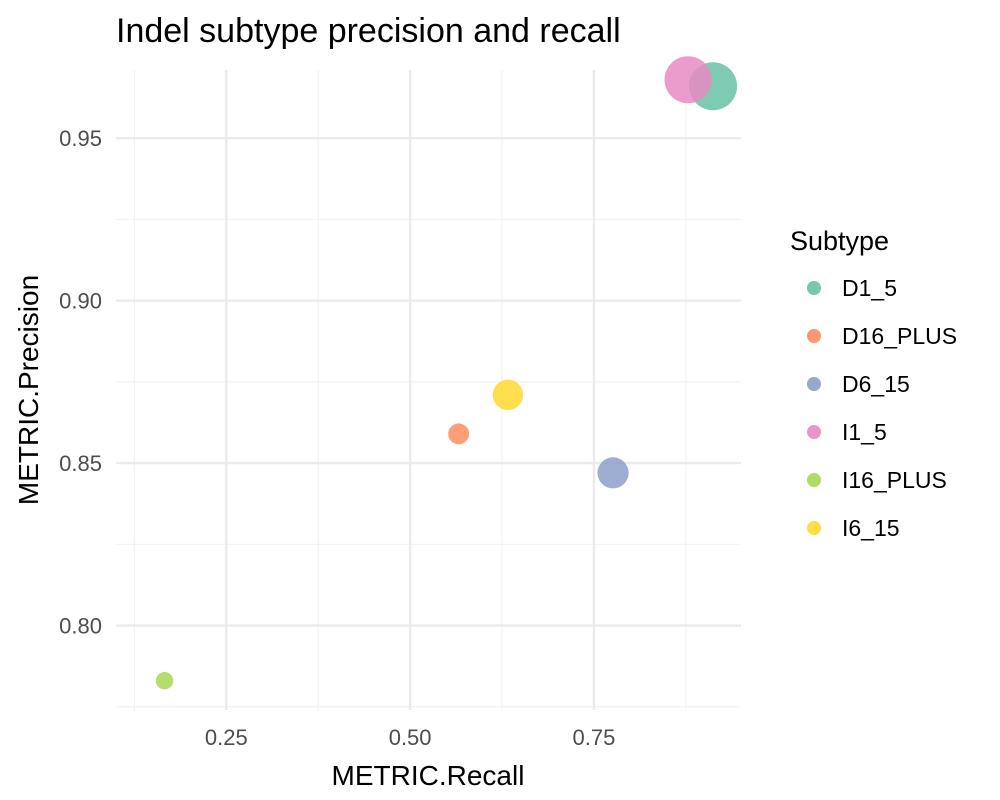  What do you see at coordinates (80, 626) in the screenshot?
I see `y-tick-label: 0.80` at bounding box center [80, 626].